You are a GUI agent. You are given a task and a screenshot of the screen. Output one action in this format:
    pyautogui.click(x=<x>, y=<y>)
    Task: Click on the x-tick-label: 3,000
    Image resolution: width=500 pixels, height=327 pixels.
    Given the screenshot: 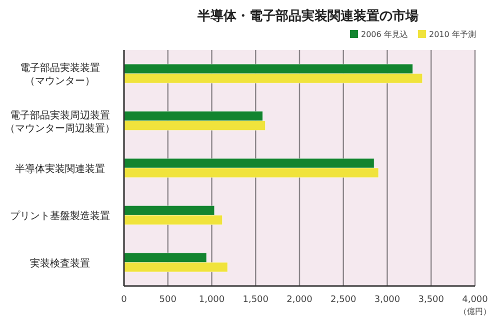 What is the action you would take?
    pyautogui.click(x=387, y=300)
    